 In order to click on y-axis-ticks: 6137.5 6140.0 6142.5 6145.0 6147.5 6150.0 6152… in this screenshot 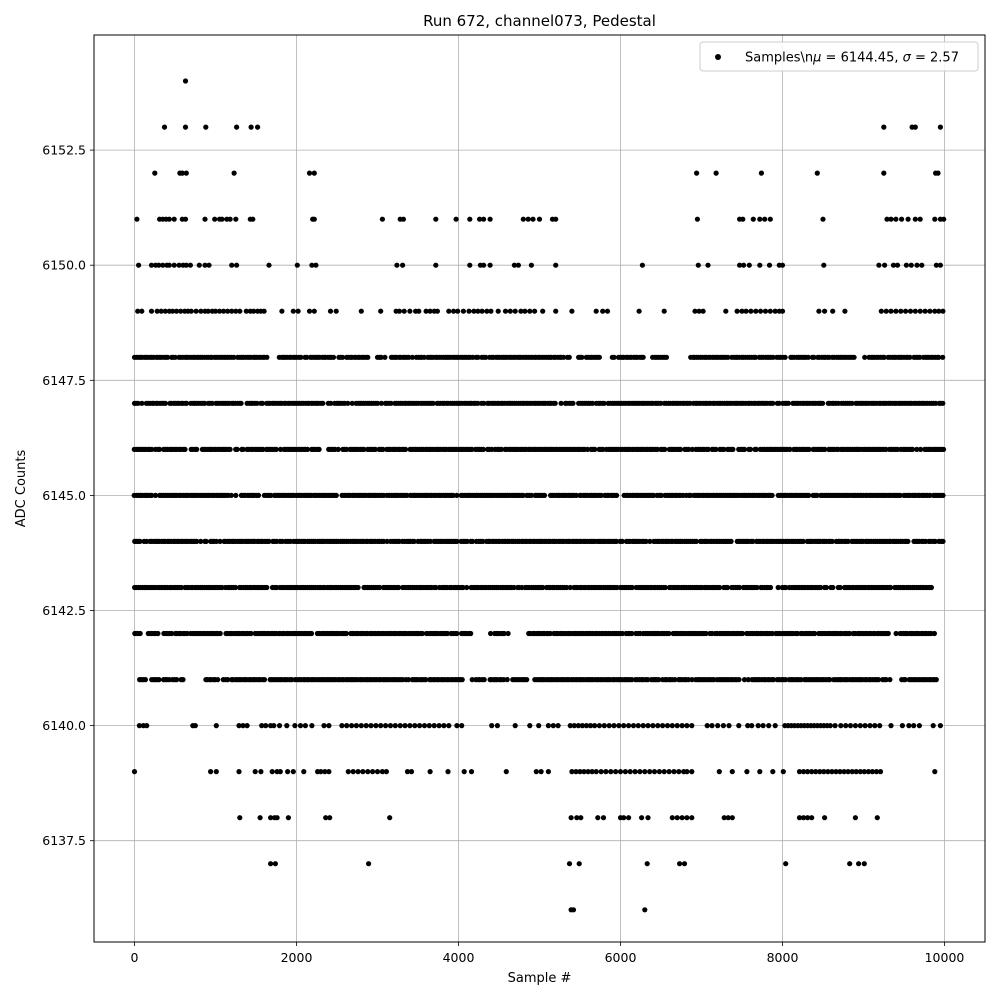, I will do `click(68, 495)`.